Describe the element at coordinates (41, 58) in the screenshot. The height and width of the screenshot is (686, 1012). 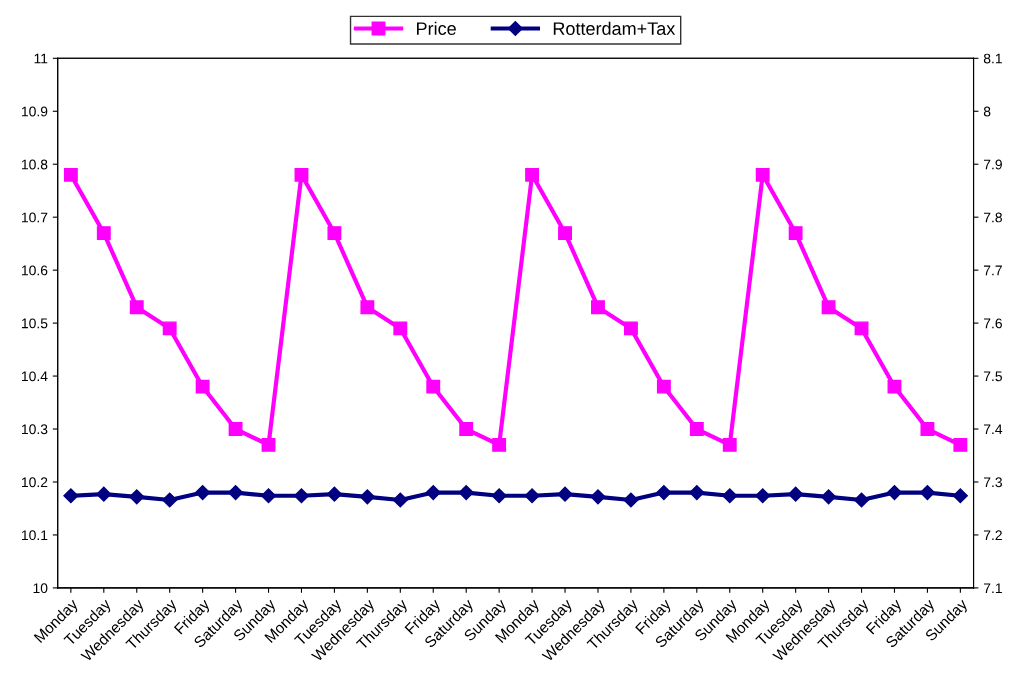
I see `y-tick-label: 11` at that location.